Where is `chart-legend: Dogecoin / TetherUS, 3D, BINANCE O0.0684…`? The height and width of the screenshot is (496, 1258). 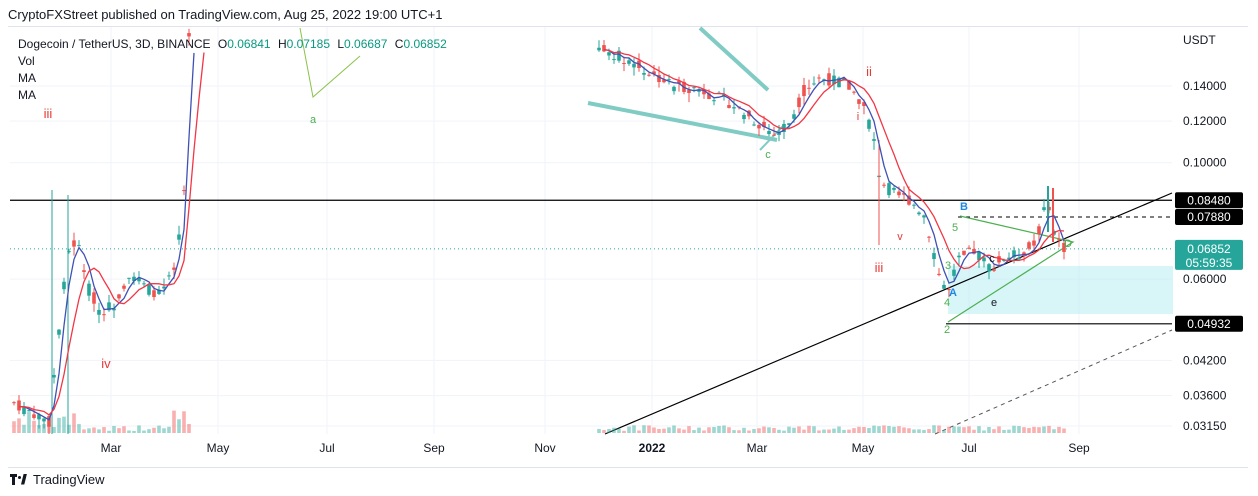 chart-legend: Dogecoin / TetherUS, 3D, BINANCE O0.0684… is located at coordinates (232, 70).